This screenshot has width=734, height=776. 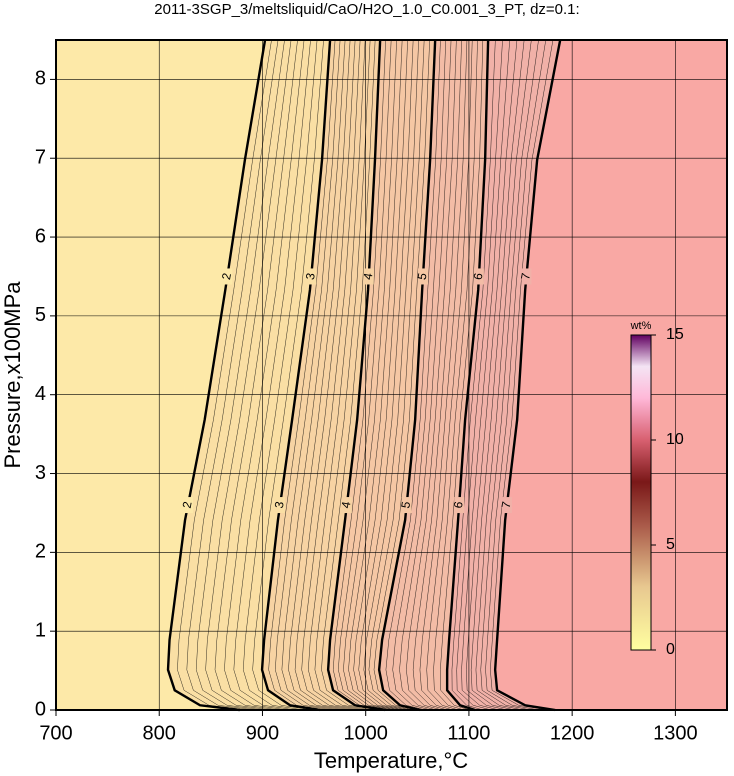 What do you see at coordinates (159, 733) in the screenshot?
I see `x-tick-label: 800` at bounding box center [159, 733].